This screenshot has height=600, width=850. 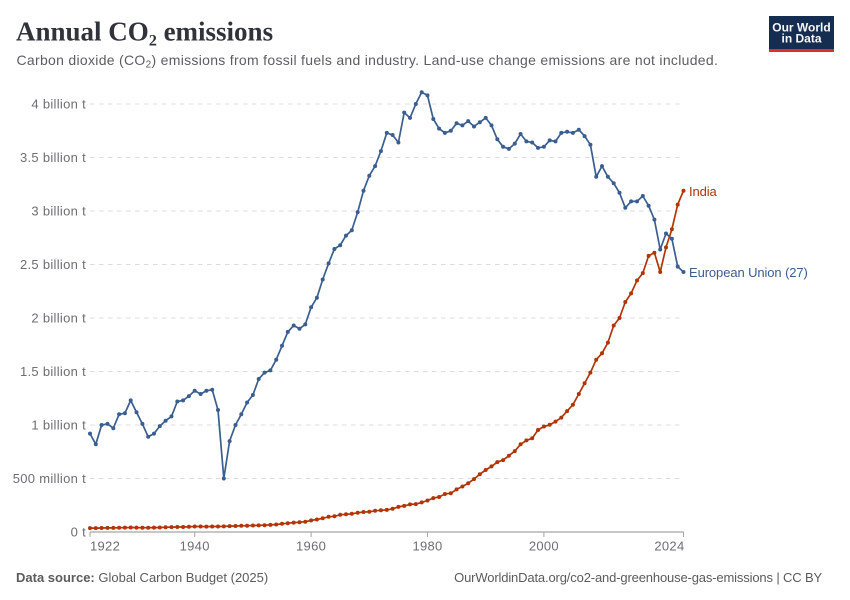 I want to click on svg-text: 2000, so click(x=544, y=546).